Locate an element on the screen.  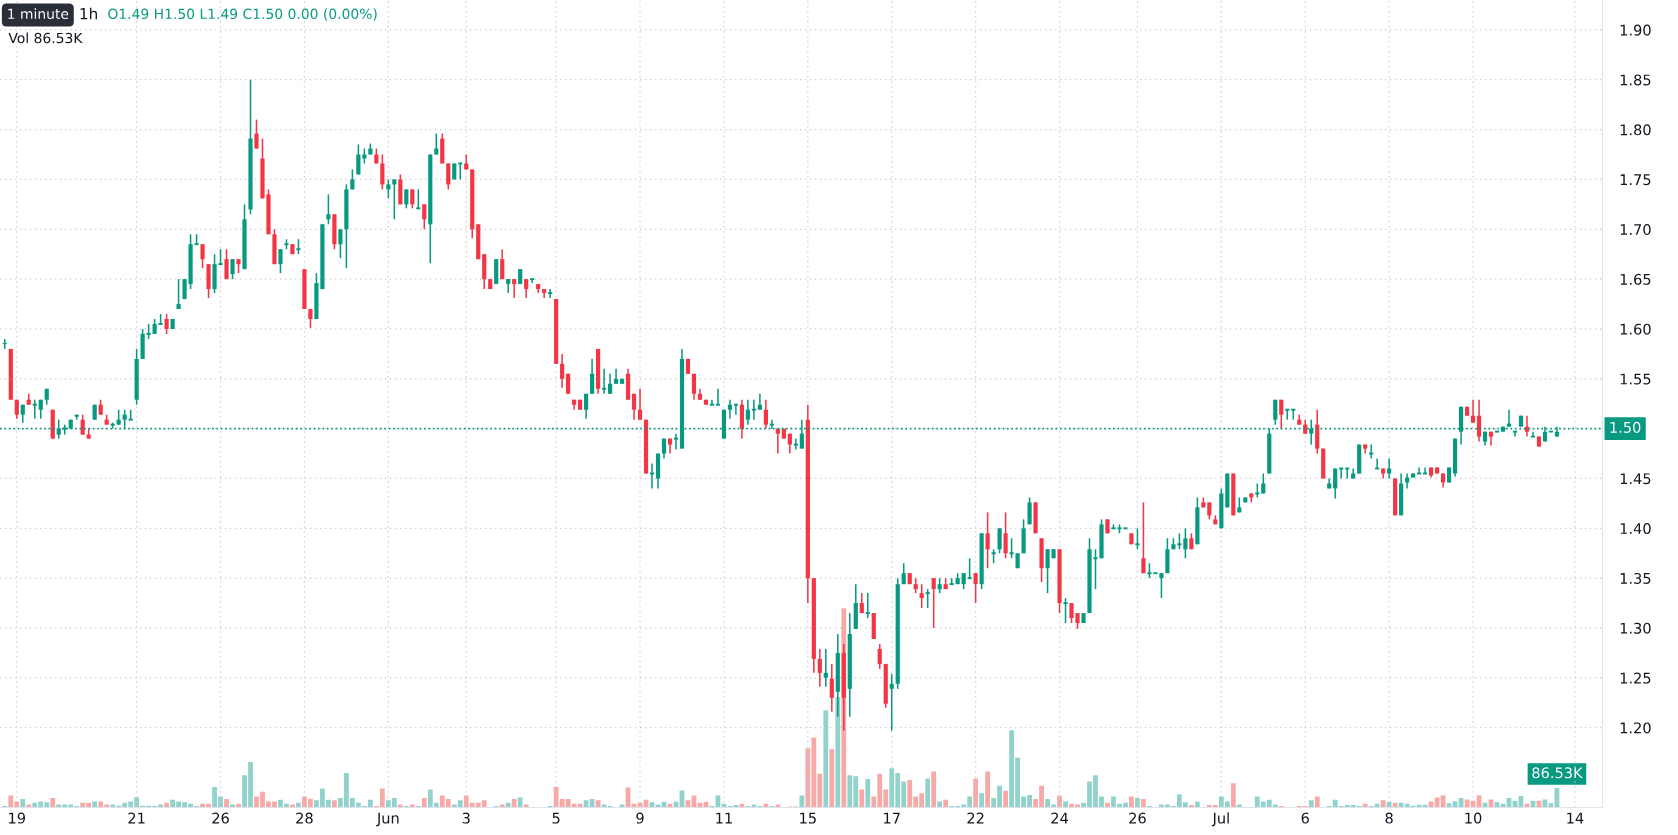
x-tick-label: 22 is located at coordinates (975, 818).